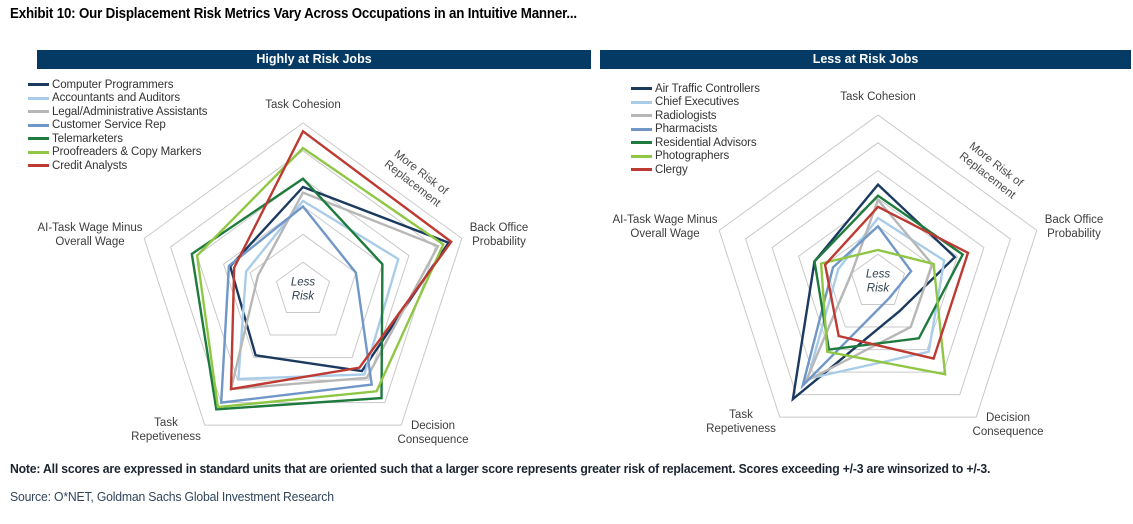  What do you see at coordinates (127, 152) in the screenshot?
I see `legend-label: Proofreaders & Copy Markers` at bounding box center [127, 152].